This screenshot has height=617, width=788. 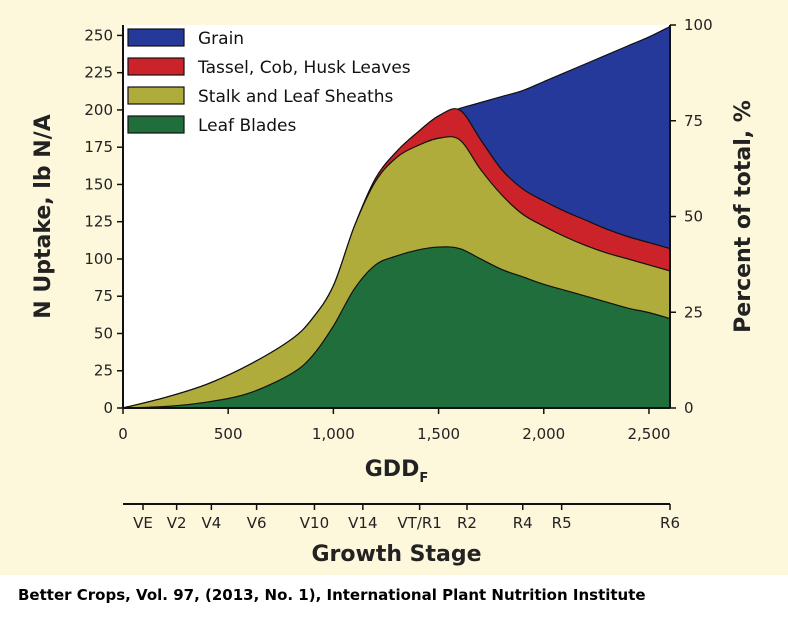 What do you see at coordinates (103, 333) in the screenshot?
I see `y-tick-label: 50` at bounding box center [103, 333].